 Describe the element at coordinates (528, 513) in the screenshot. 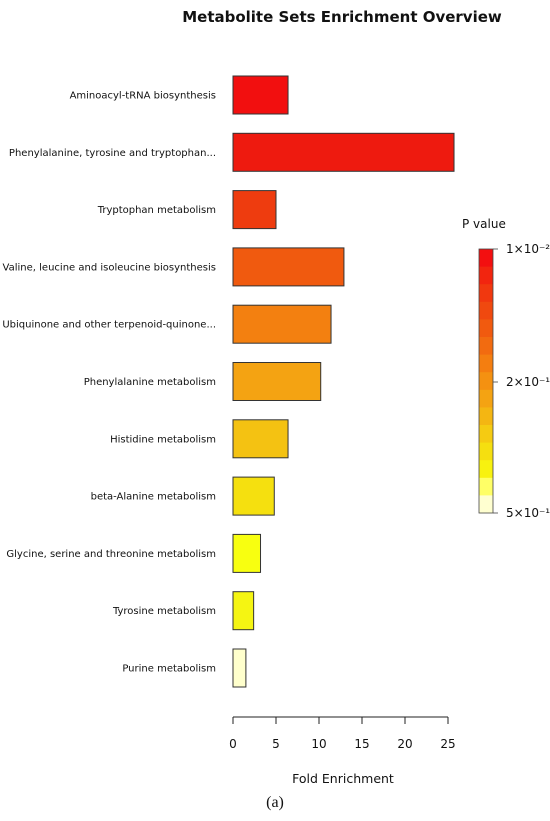

I see `legend-tick-label: 5×10⁻¹` at that location.